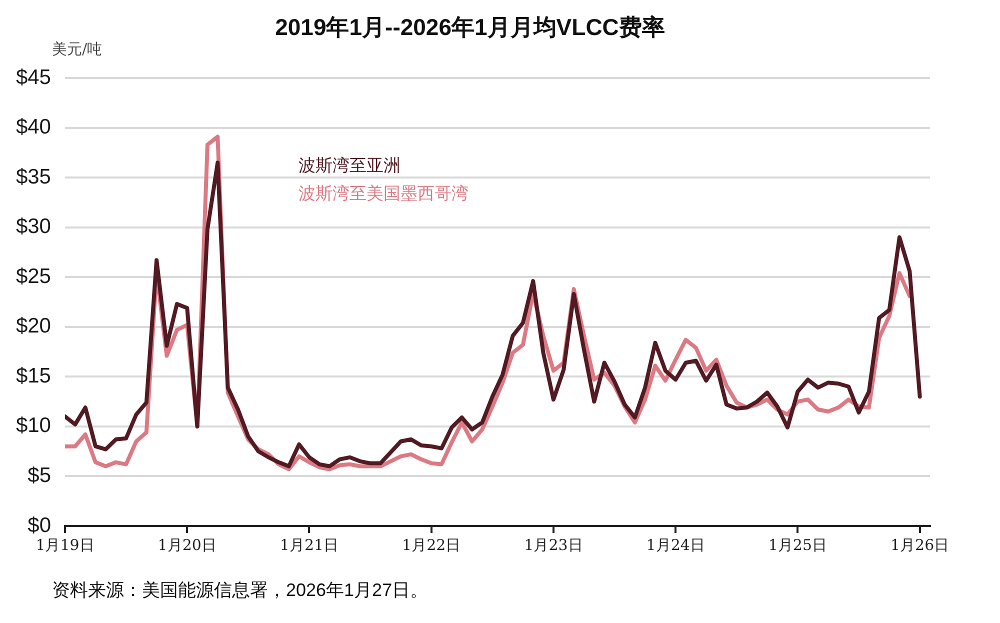  Describe the element at coordinates (33, 376) in the screenshot. I see `y-tick-label: $15` at that location.